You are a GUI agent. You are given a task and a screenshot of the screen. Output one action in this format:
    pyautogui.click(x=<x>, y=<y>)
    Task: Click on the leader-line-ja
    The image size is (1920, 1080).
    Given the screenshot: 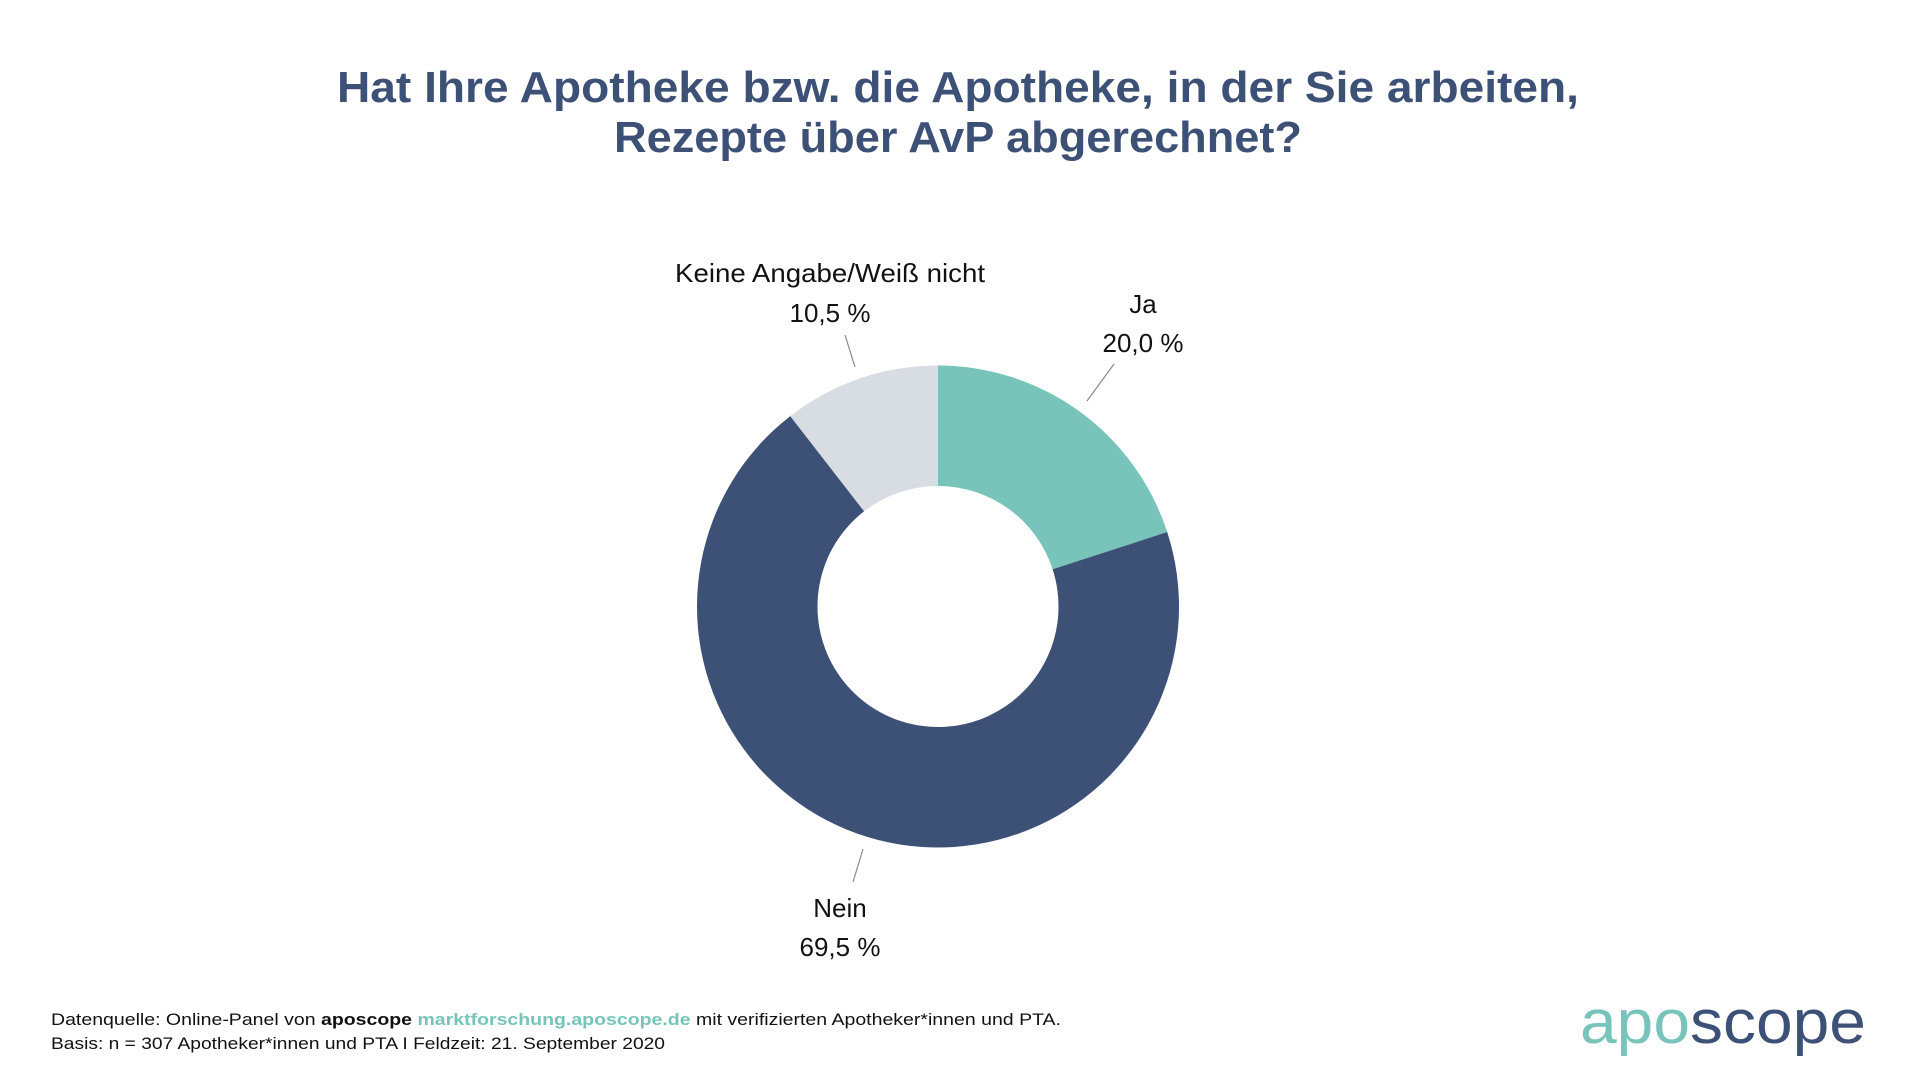 What is the action you would take?
    pyautogui.click(x=1100, y=382)
    